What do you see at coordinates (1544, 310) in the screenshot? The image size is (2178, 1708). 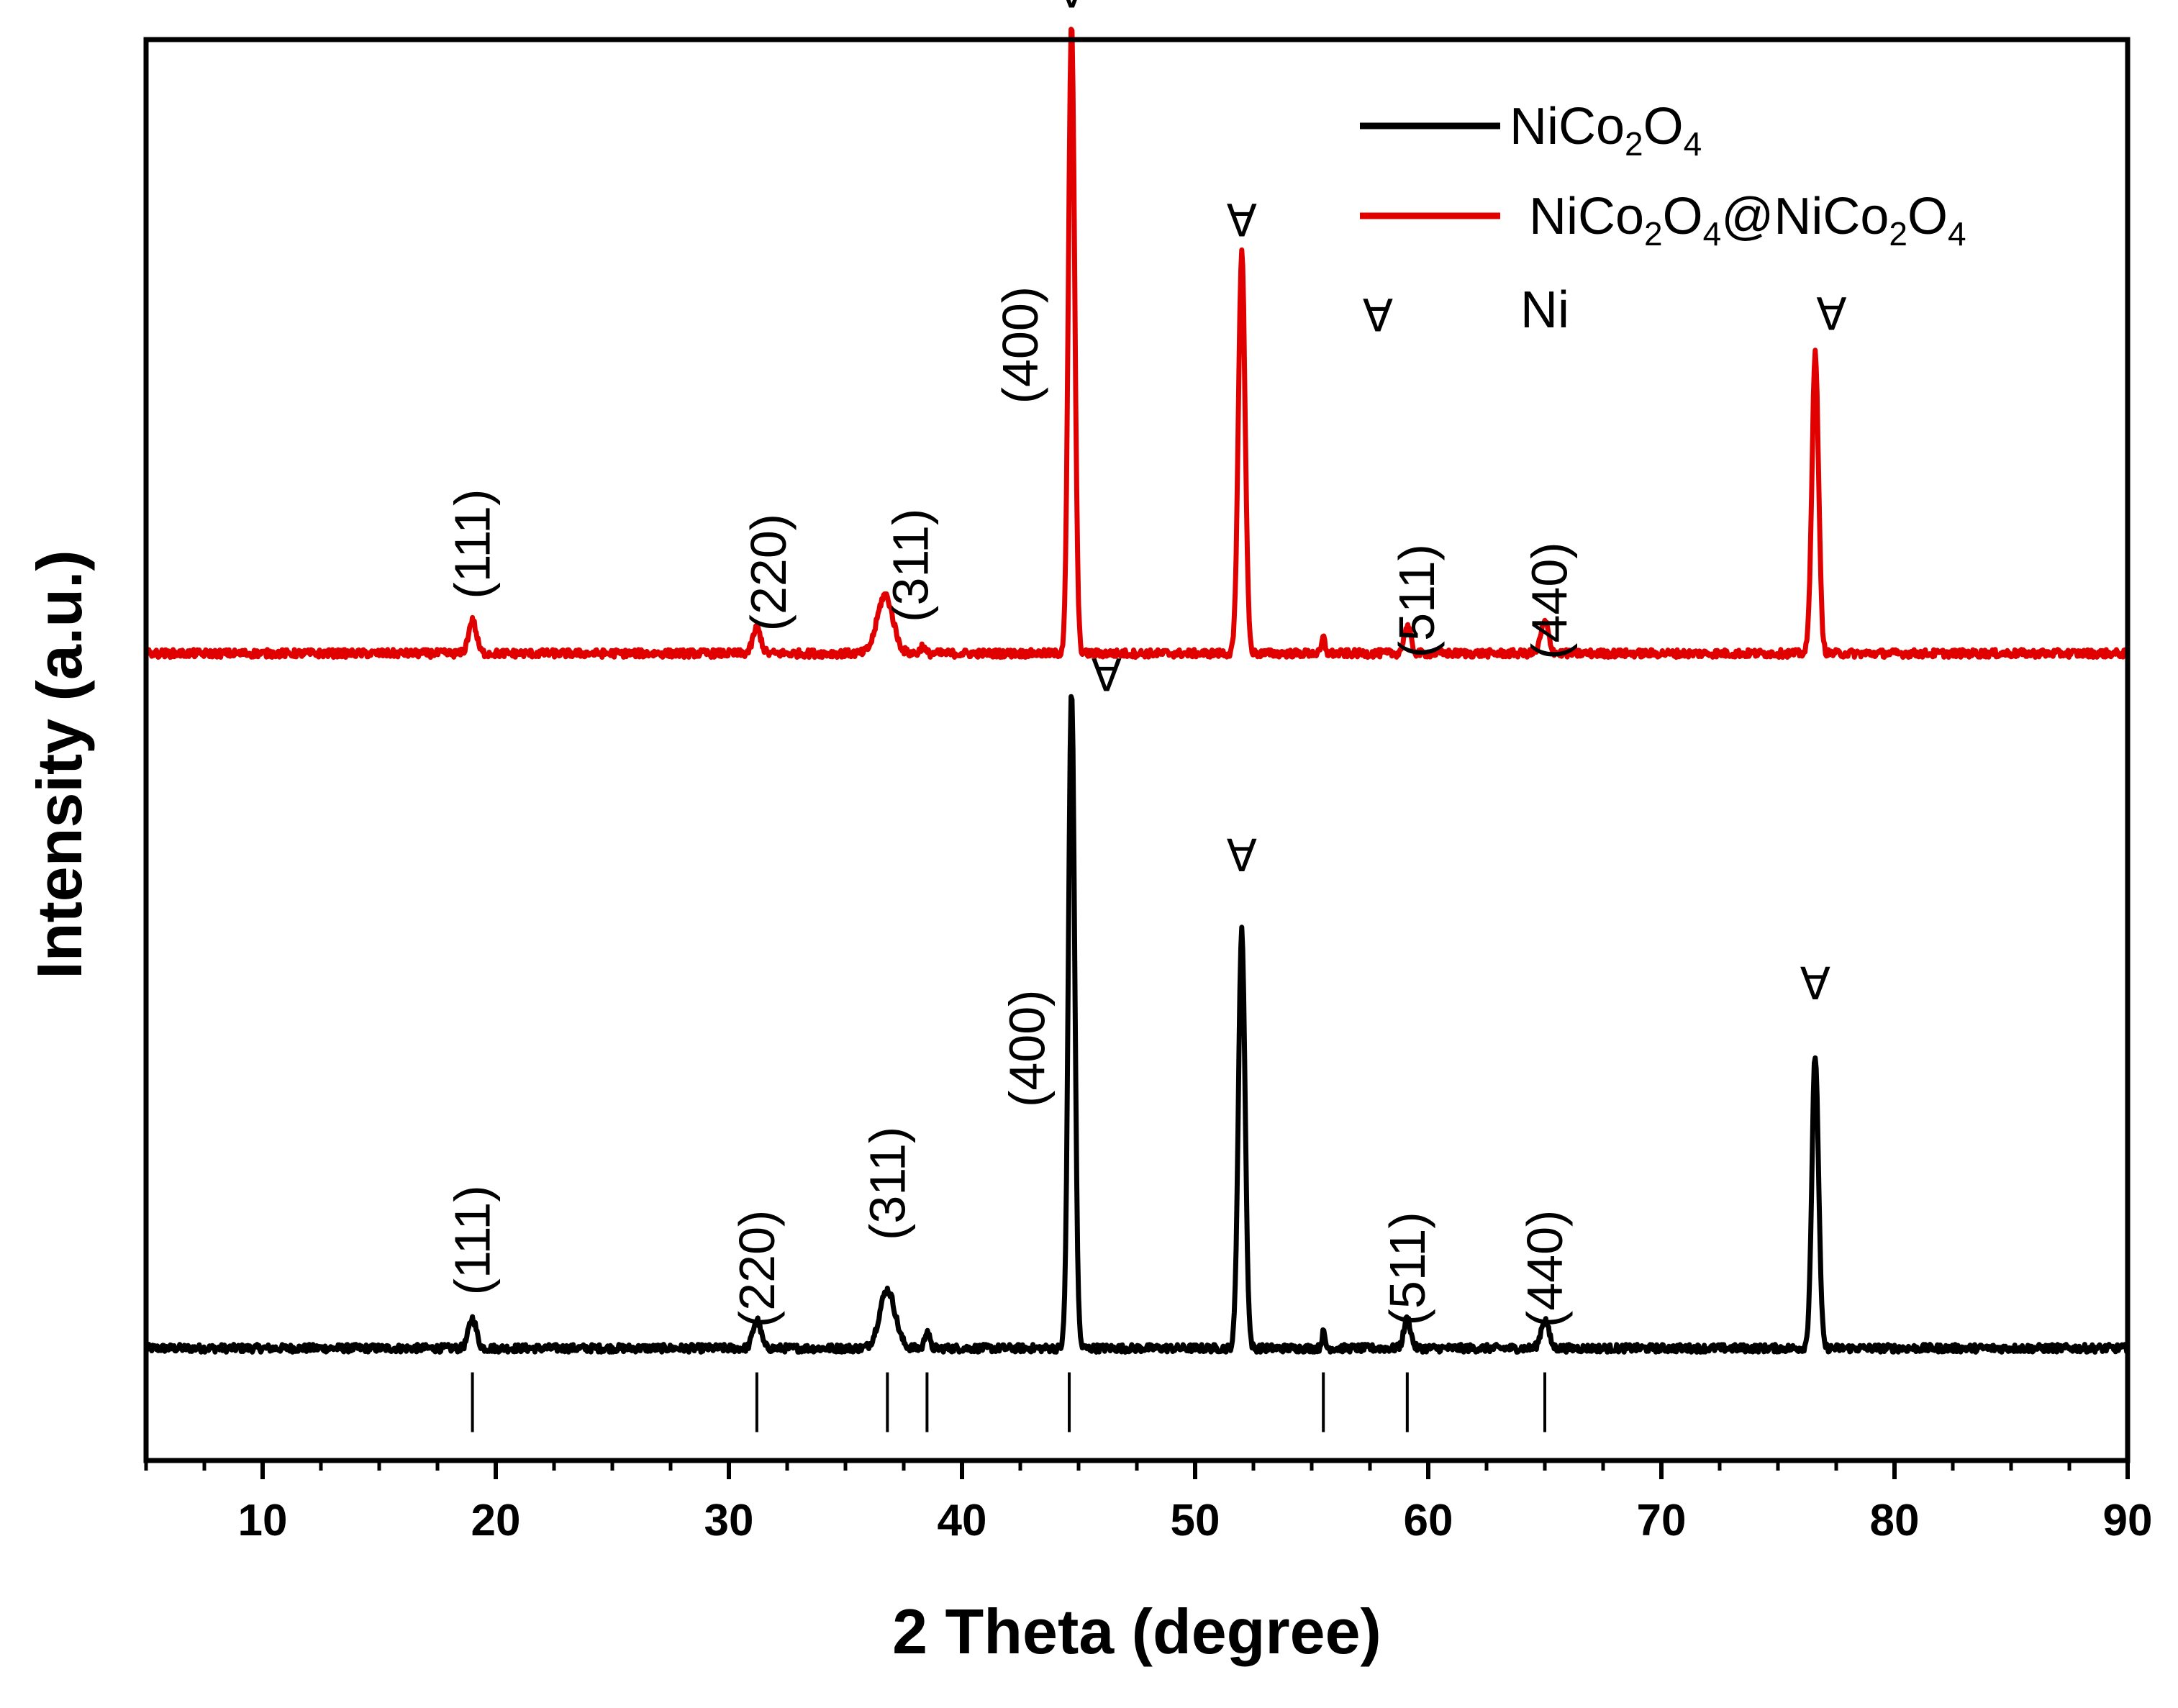 I see `legend-ni-label: Ni` at bounding box center [1544, 310].